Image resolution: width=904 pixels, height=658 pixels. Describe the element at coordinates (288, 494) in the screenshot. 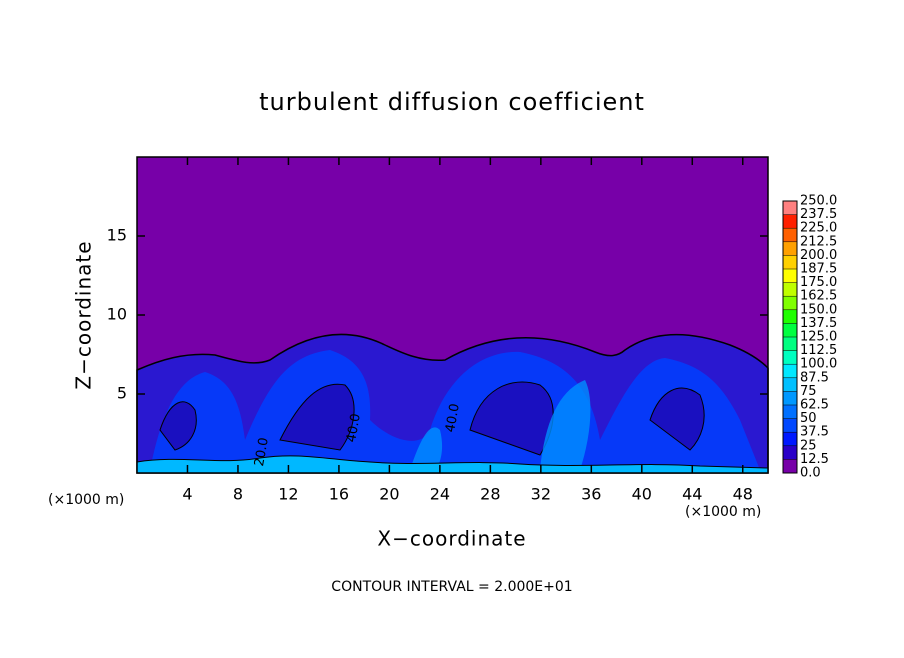

I see `x-tick-label: 12` at that location.